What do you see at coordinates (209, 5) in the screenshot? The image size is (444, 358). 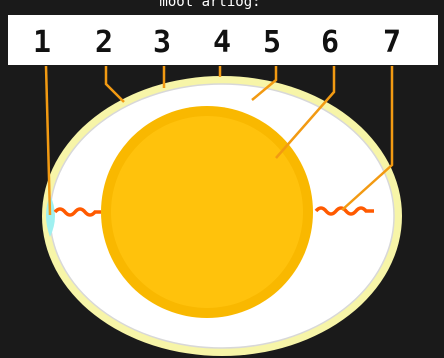 I see `title: moot artiog:` at bounding box center [209, 5].